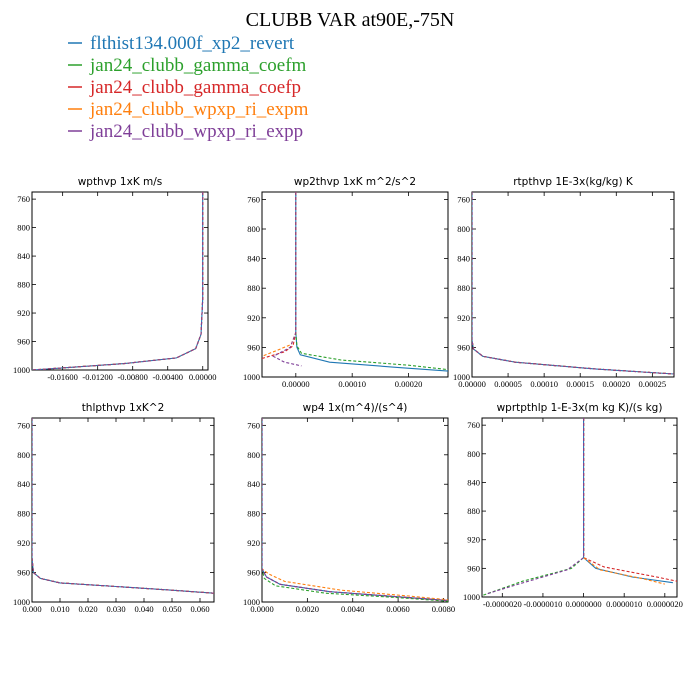 The image size is (700, 700). I want to click on x-tick-label: 0.030, so click(115, 609).